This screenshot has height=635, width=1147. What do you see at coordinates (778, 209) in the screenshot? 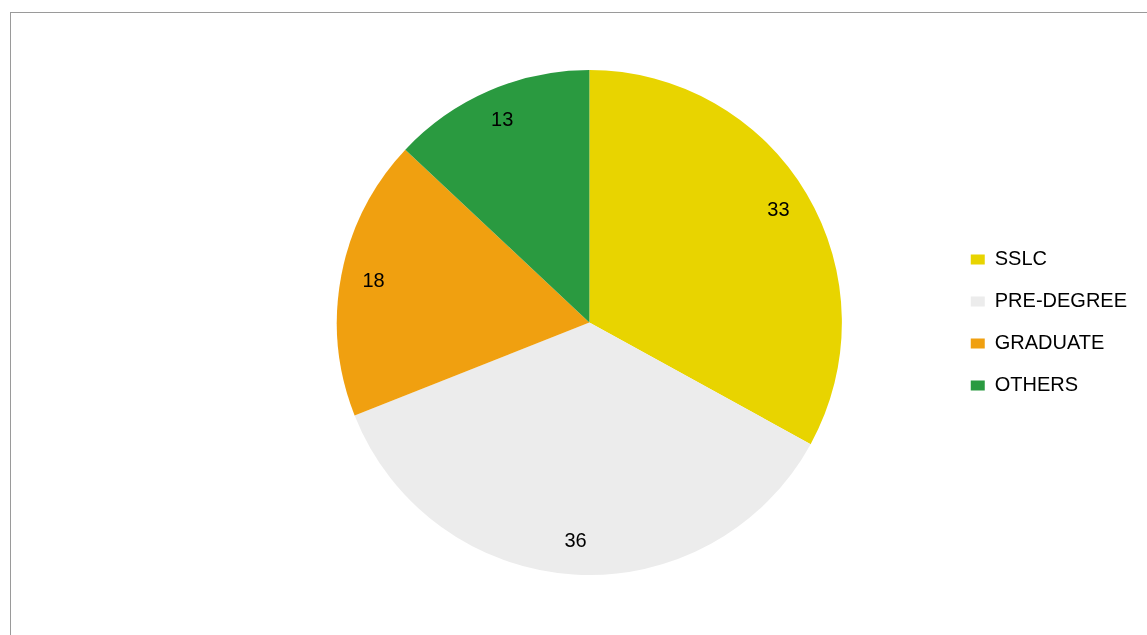
I see `data-label: 33` at bounding box center [778, 209].